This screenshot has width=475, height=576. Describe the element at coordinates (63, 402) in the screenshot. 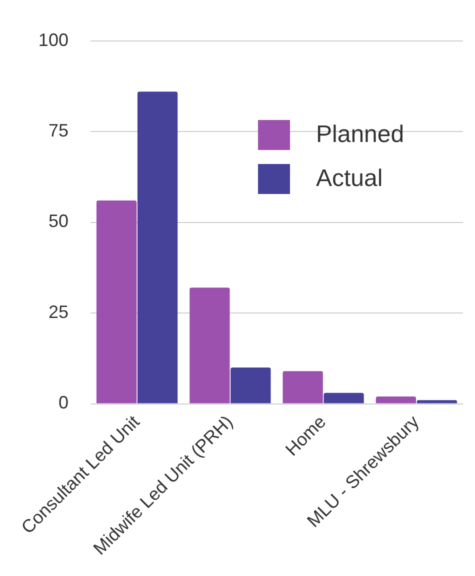

I see `y-tick-label: 0` at that location.